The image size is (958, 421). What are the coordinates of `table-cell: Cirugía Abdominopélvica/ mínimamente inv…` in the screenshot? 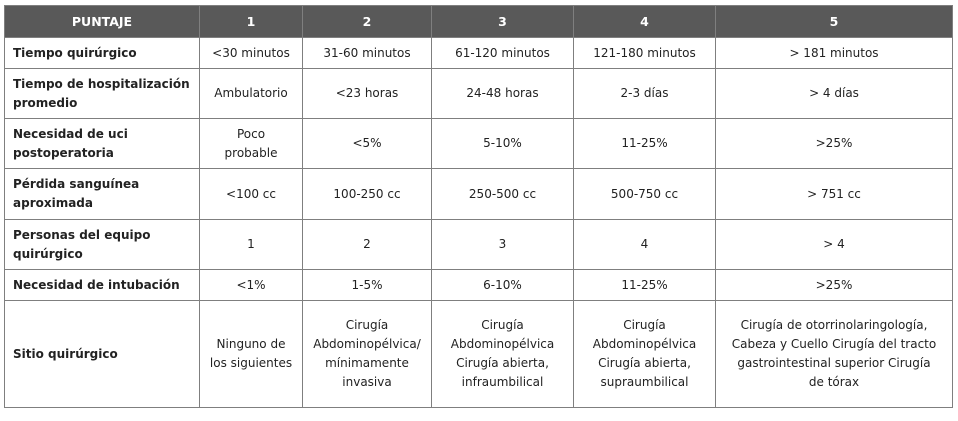 It's located at (367, 354).